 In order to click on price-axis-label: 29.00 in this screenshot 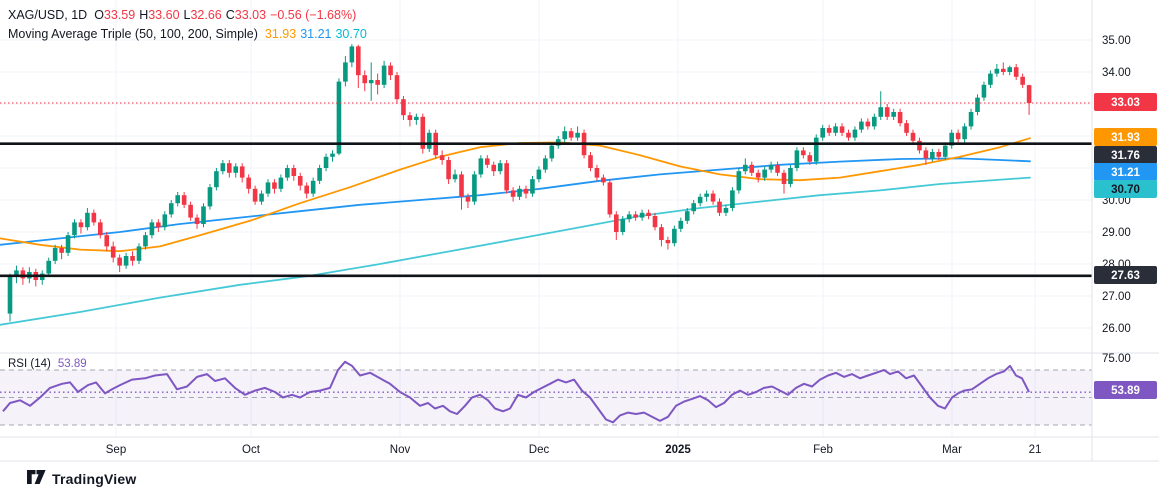, I will do `click(1116, 233)`.